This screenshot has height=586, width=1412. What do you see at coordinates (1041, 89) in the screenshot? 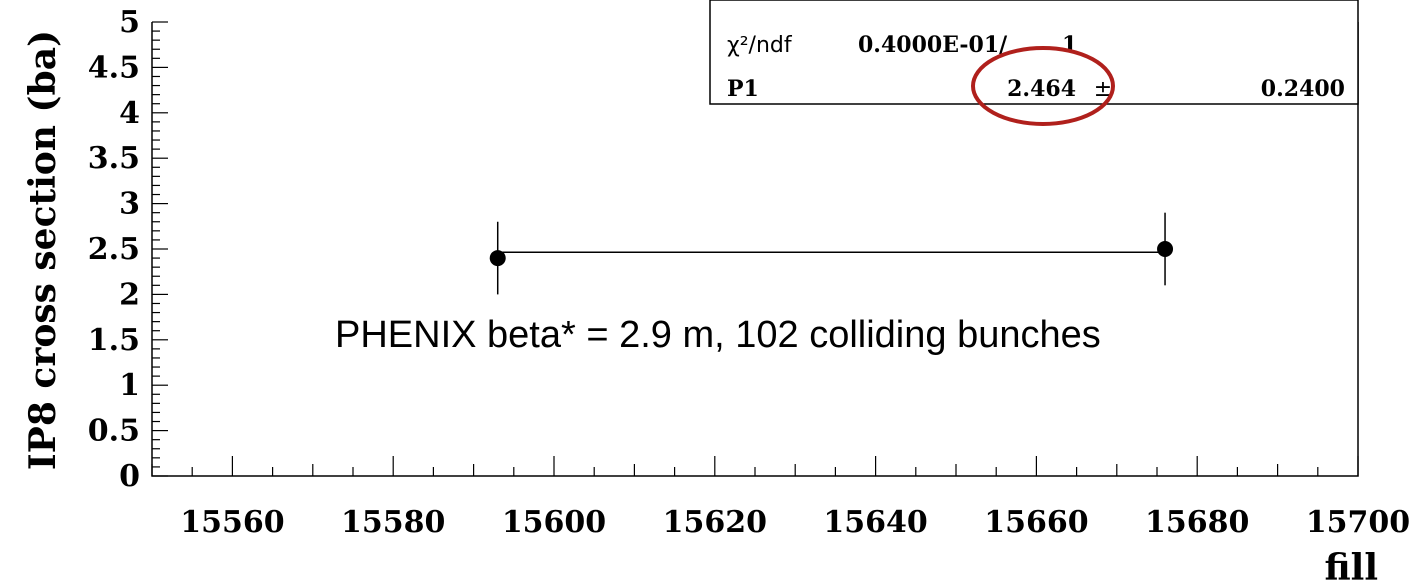
I see `p1-value: 2.464` at bounding box center [1041, 89].